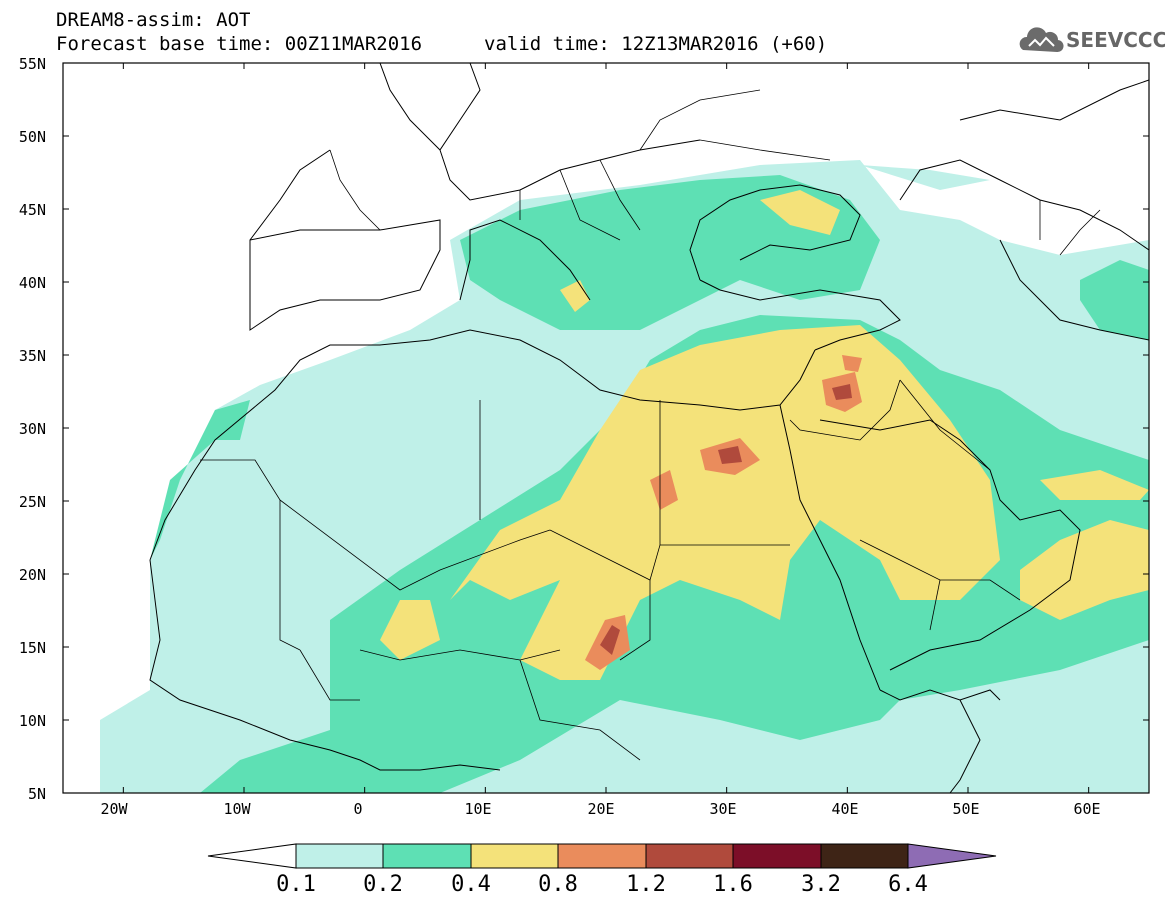 The height and width of the screenshot is (905, 1165). I want to click on colorbar-segment-0.2, so click(427, 856).